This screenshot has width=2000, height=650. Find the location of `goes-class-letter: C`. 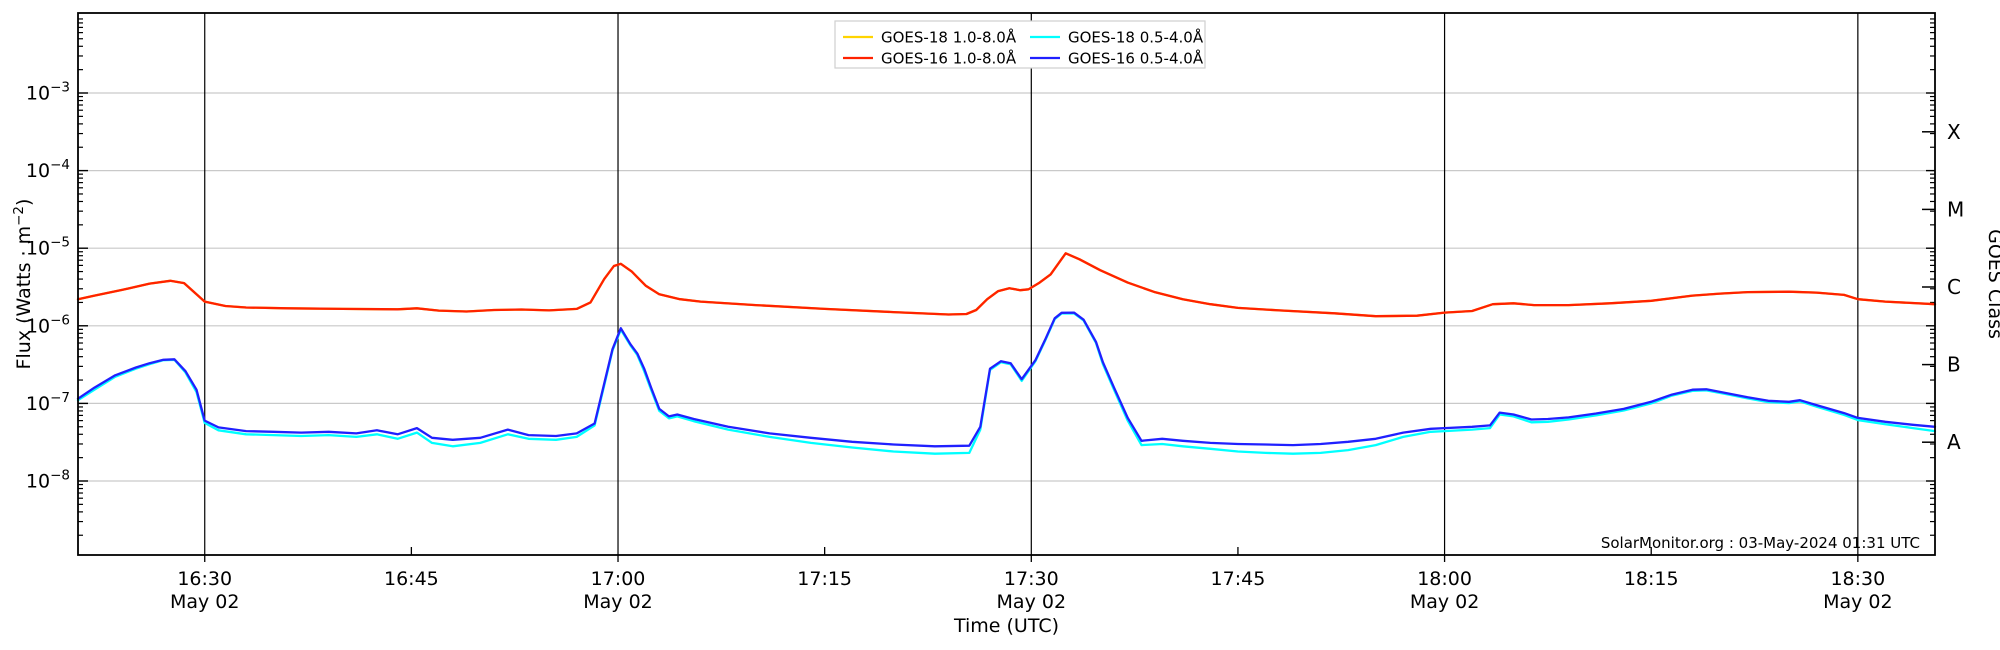

goes-class-letter: C is located at coordinates (1954, 287).